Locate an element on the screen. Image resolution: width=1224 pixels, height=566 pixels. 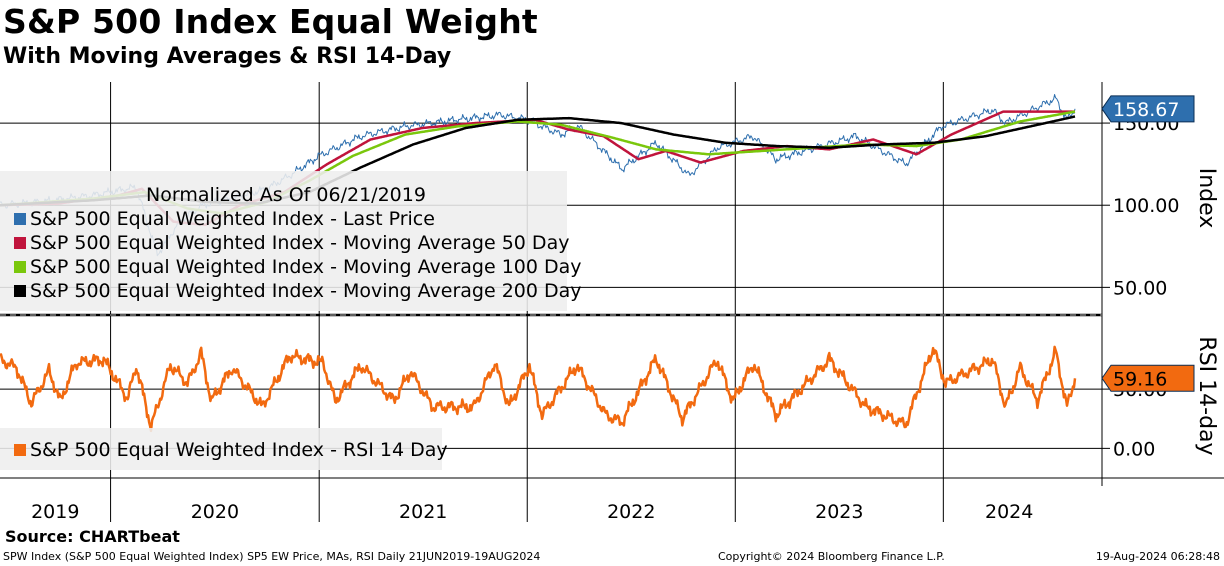
rsi-legend-box is located at coordinates (221, 449).